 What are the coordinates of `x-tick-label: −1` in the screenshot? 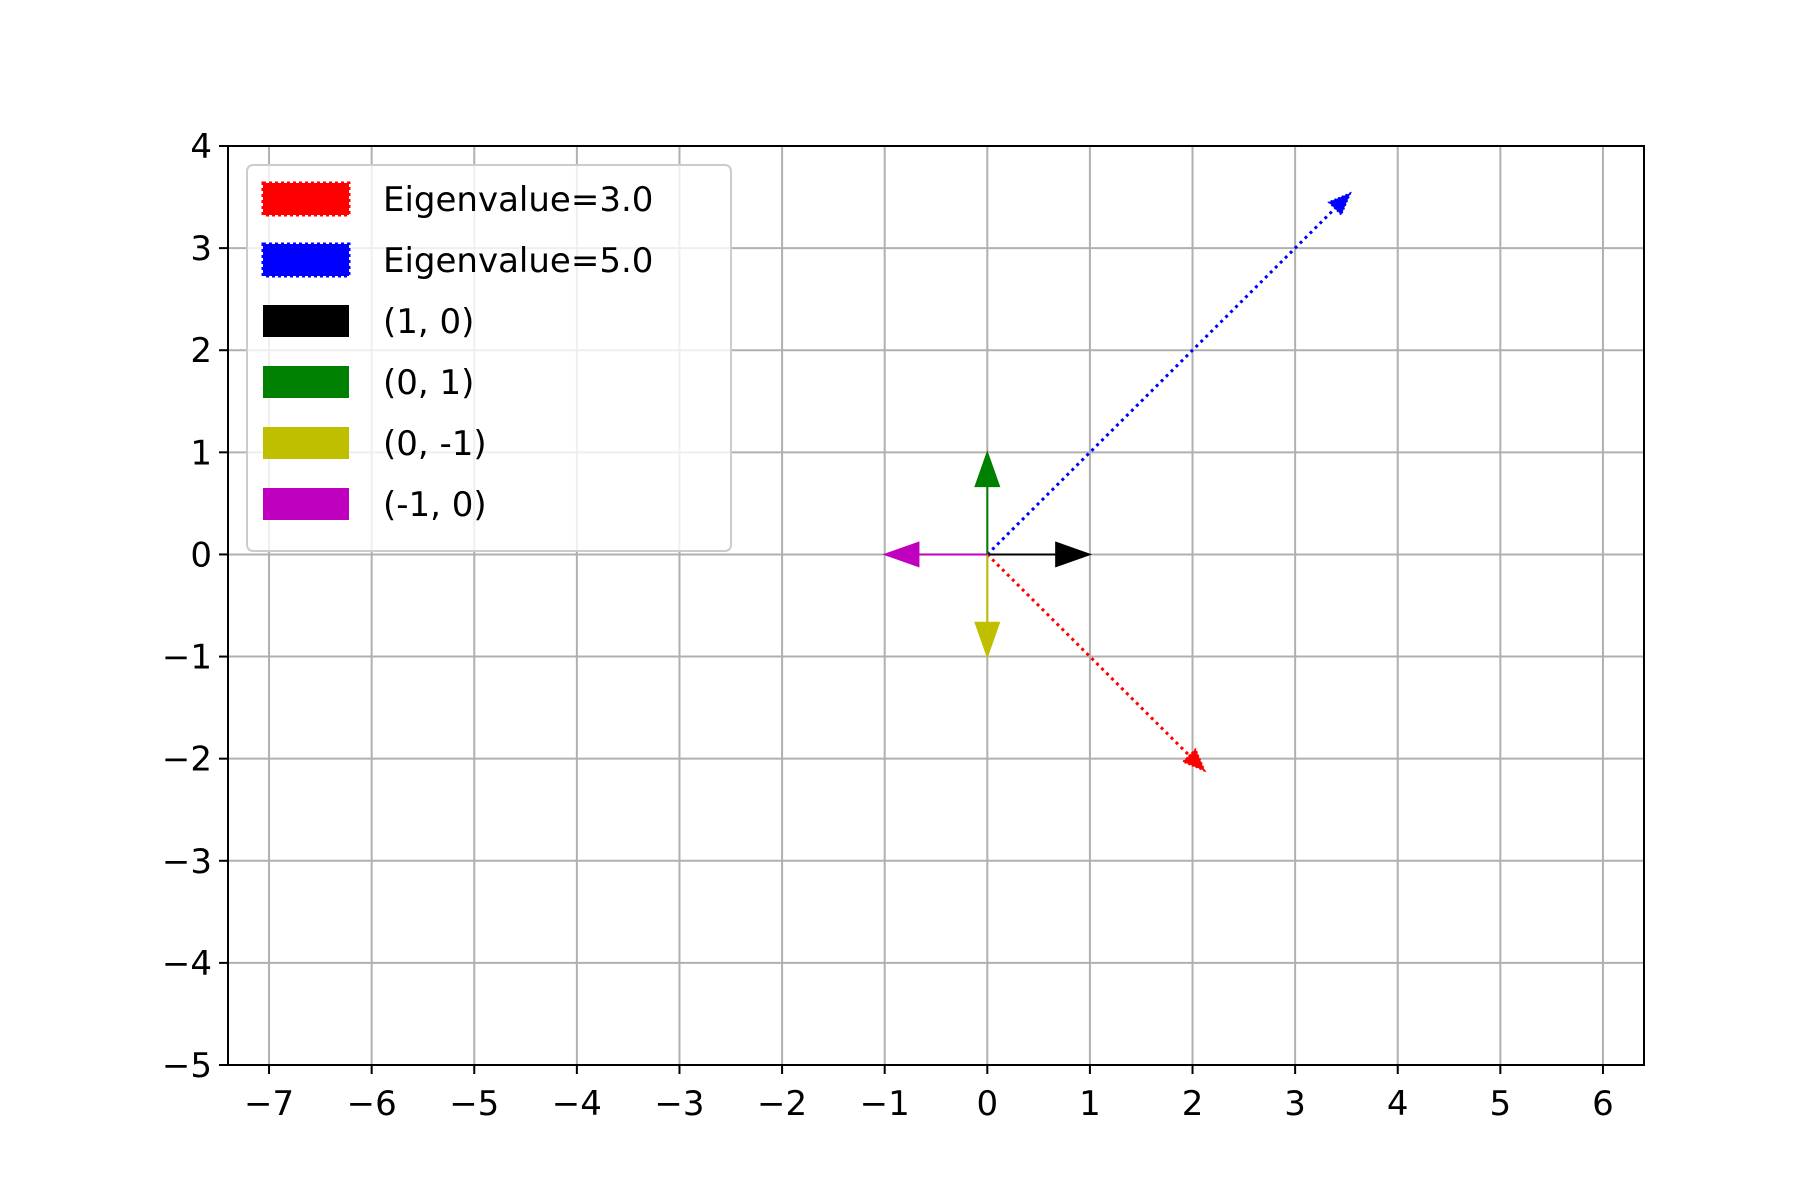 It's located at (885, 1104).